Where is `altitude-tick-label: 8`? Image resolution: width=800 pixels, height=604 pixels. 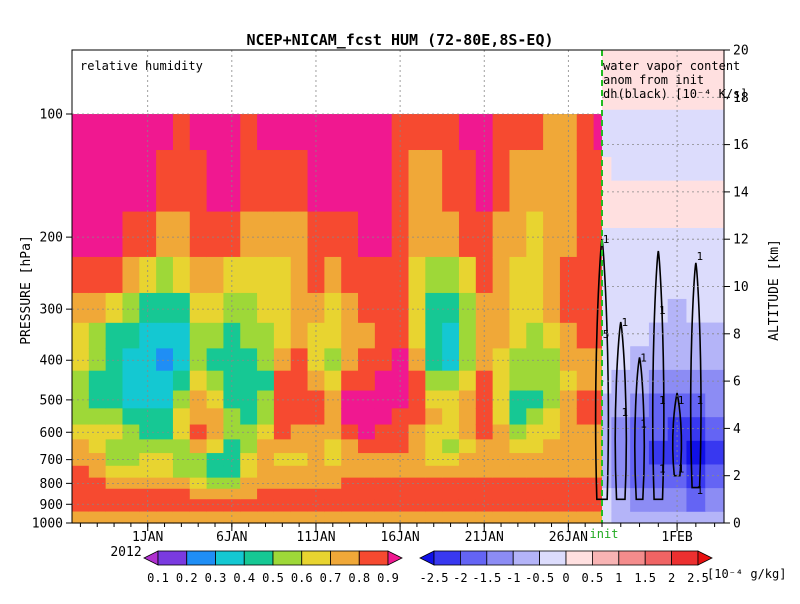
altitude-tick-label: 8 is located at coordinates (737, 334).